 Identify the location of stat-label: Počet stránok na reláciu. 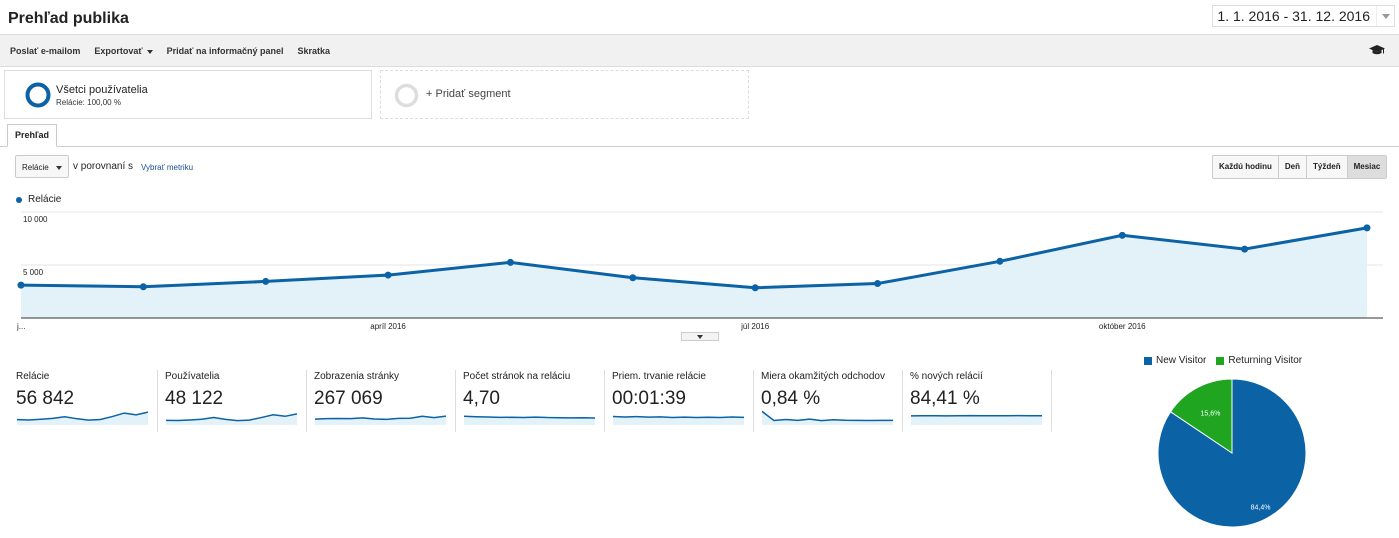
(517, 376).